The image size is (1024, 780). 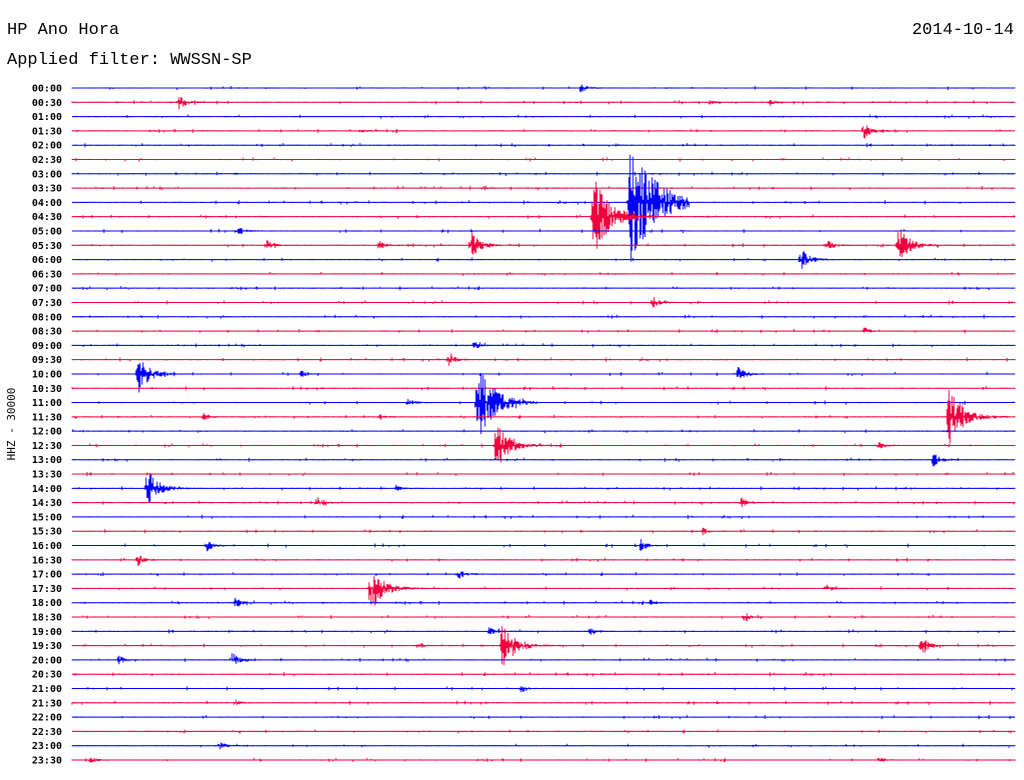 What do you see at coordinates (47, 289) in the screenshot?
I see `row-label: 07:00` at bounding box center [47, 289].